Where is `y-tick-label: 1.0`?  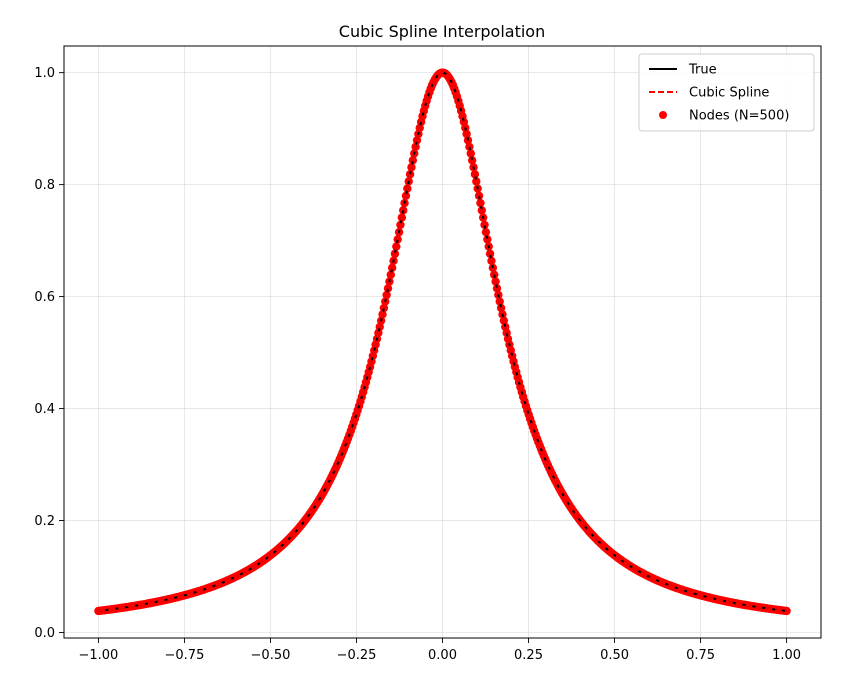
y-tick-label: 1.0 is located at coordinates (44, 73).